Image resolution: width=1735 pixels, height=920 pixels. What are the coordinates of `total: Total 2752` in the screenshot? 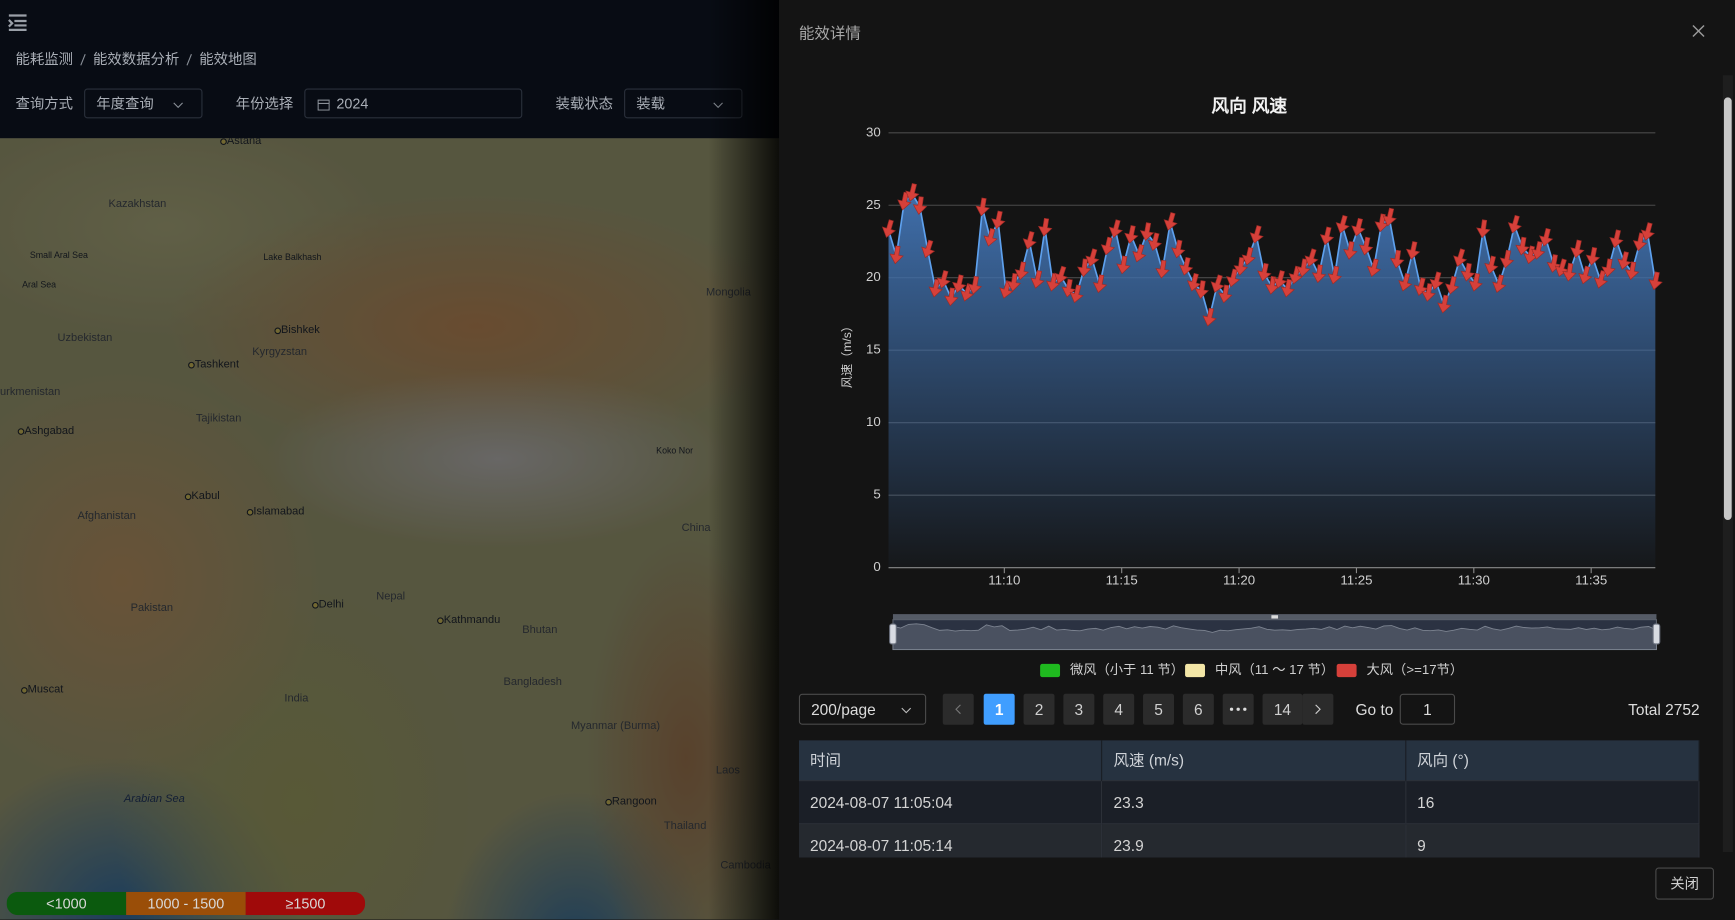 It's located at (1664, 709).